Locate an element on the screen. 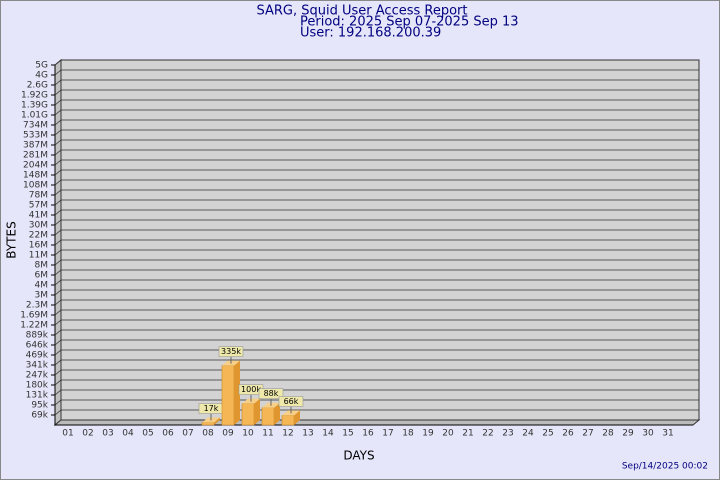 The width and height of the screenshot is (720, 480). x-tick-label: 21 is located at coordinates (467, 434).